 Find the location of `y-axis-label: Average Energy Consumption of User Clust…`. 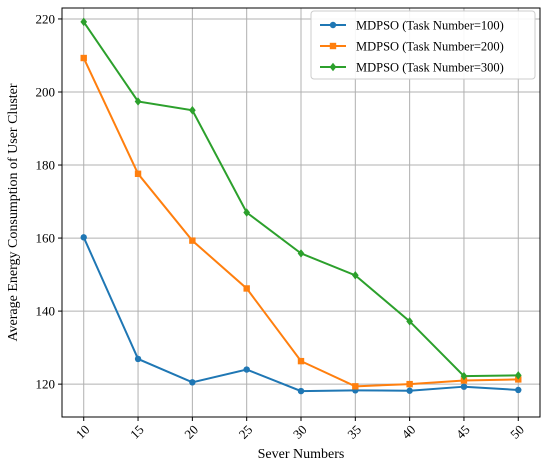

y-axis-label: Average Energy Consumption of User Clust… is located at coordinates (13, 212).